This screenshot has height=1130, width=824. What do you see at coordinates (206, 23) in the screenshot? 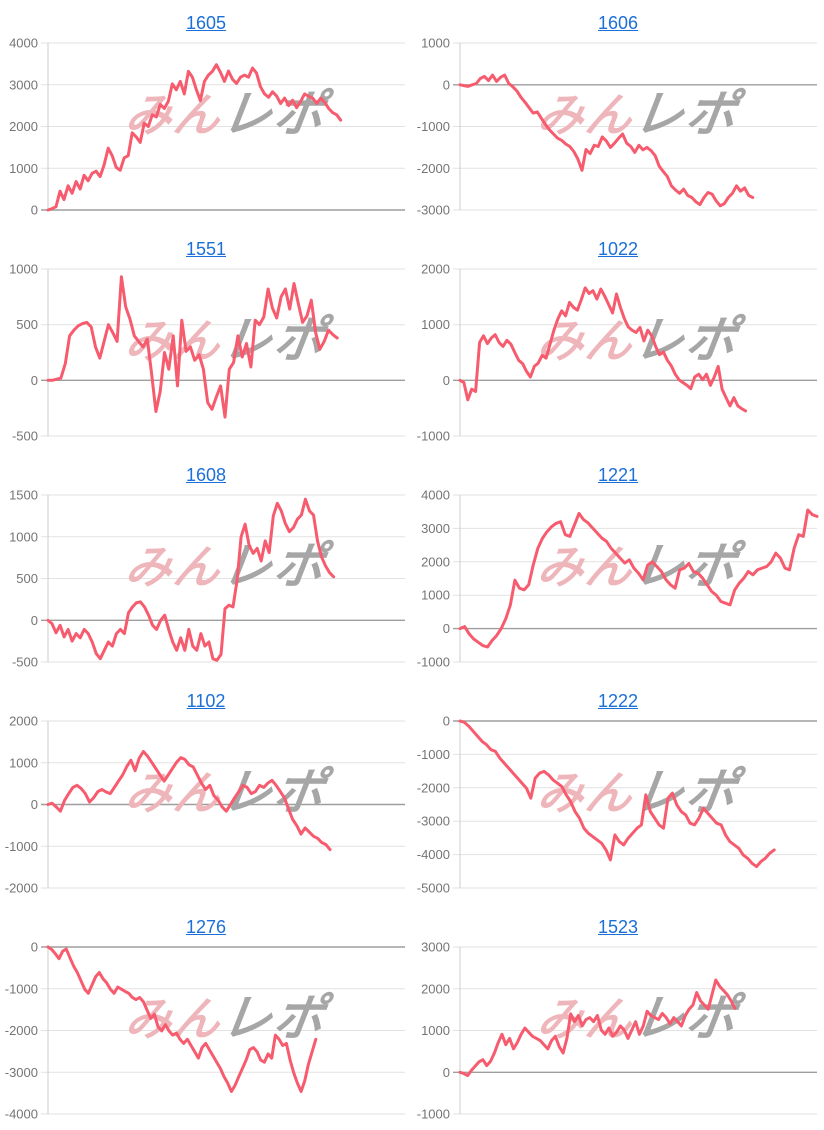
I see `machine-number-link: 1605` at bounding box center [206, 23].